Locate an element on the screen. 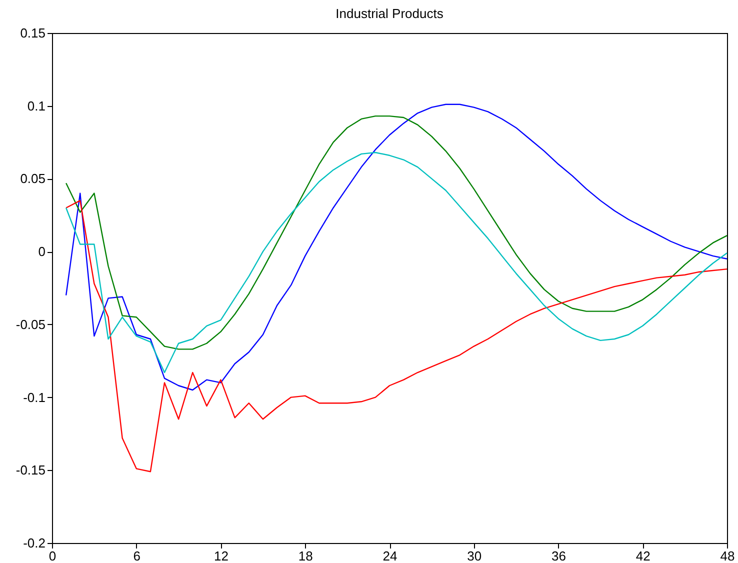  y-tick-label: -0.15 is located at coordinates (31, 470).